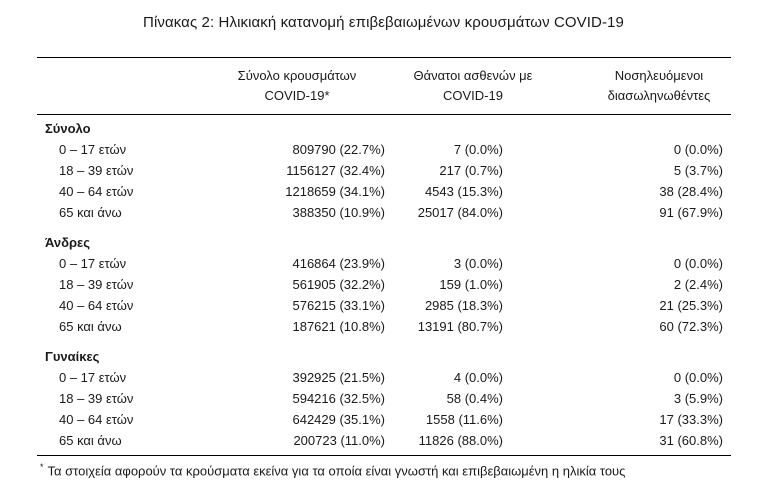  Describe the element at coordinates (463, 191) in the screenshot. I see `cell-deaths: 4543 (15.3%)` at that location.